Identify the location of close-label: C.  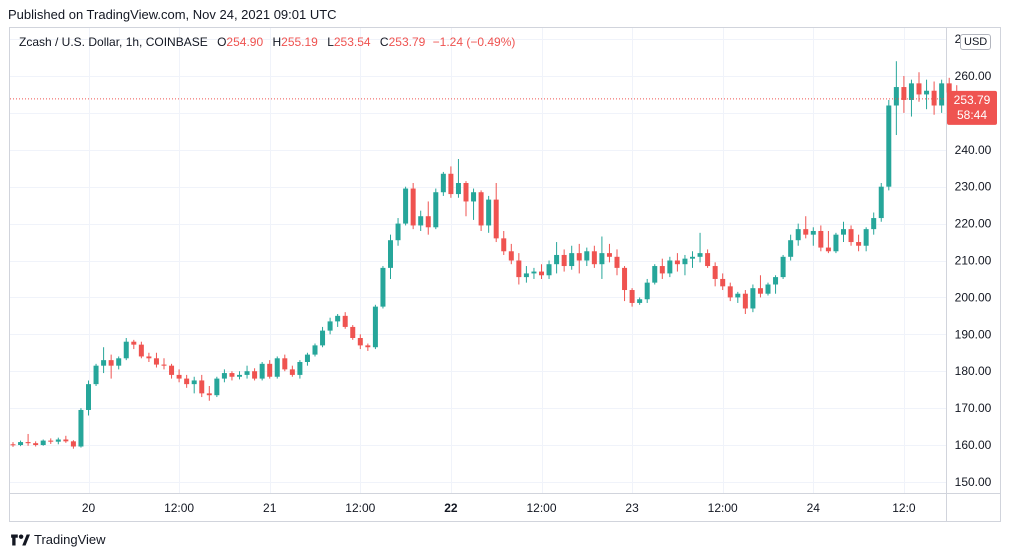
(384, 42).